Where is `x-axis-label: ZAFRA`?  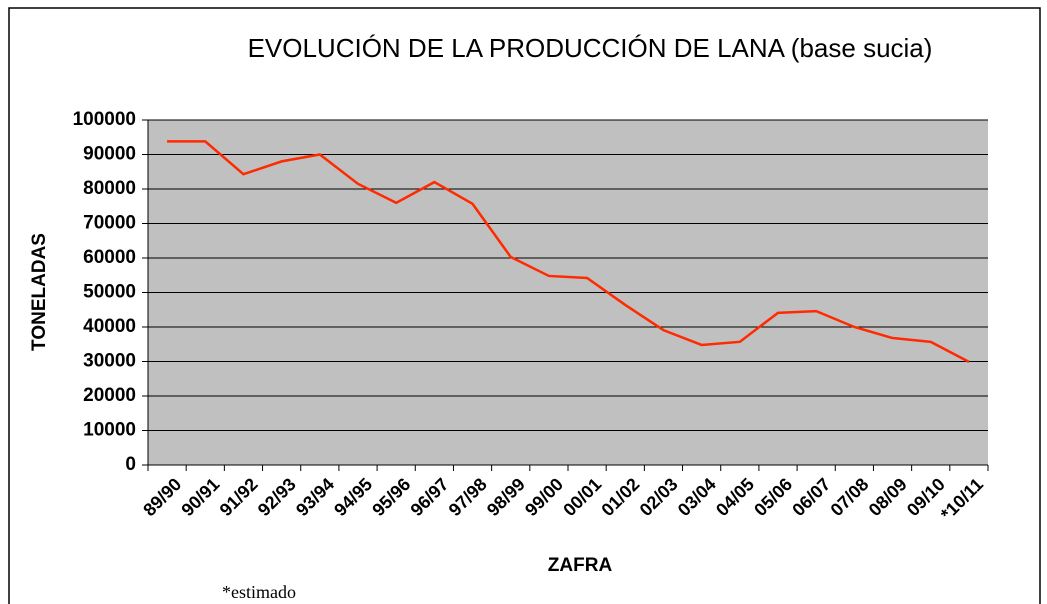 x-axis-label: ZAFRA is located at coordinates (580, 565).